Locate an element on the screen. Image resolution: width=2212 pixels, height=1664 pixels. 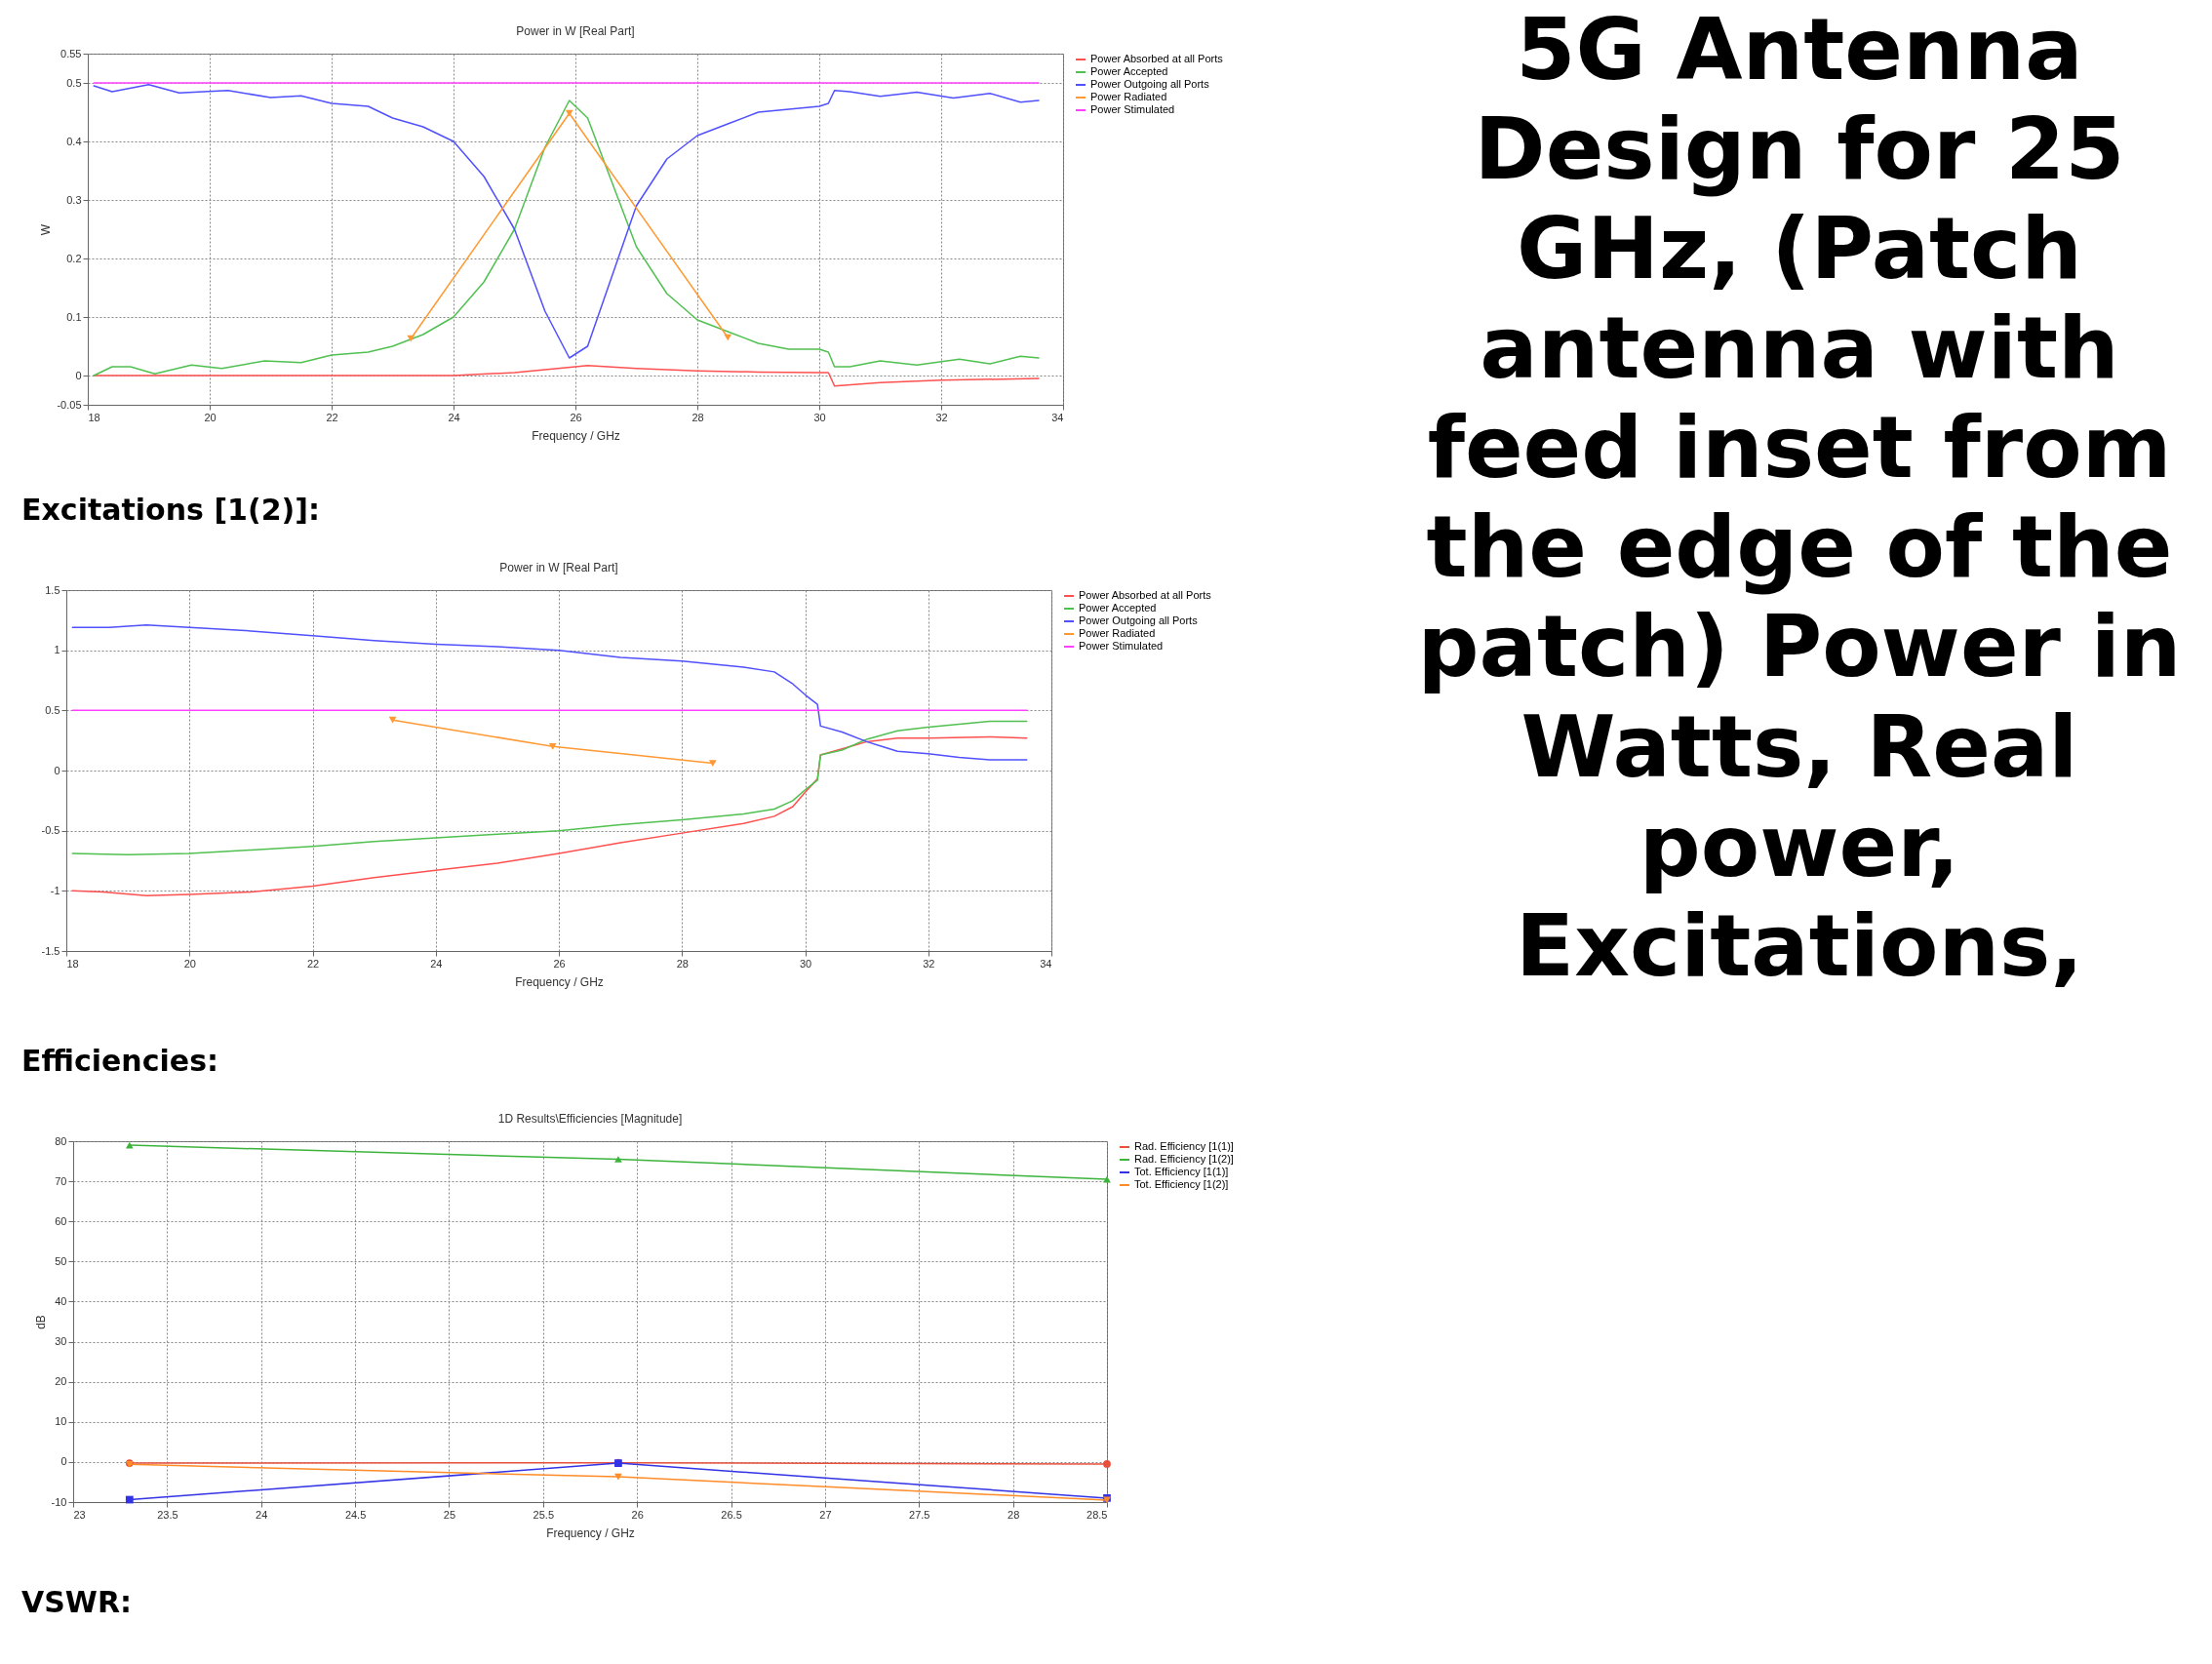
y-axis-title: W is located at coordinates (46, 229).